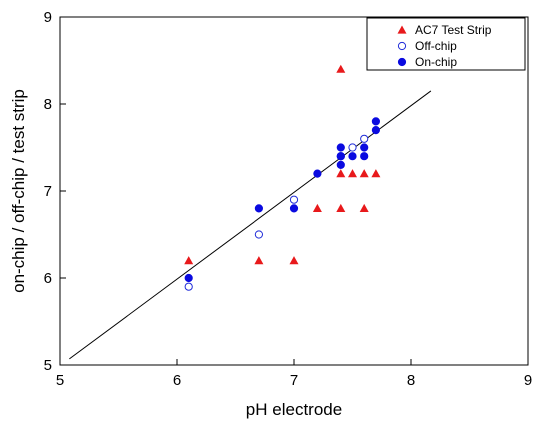 This screenshot has width=550, height=432. What do you see at coordinates (528, 380) in the screenshot?
I see `x-tick-label: 9` at bounding box center [528, 380].